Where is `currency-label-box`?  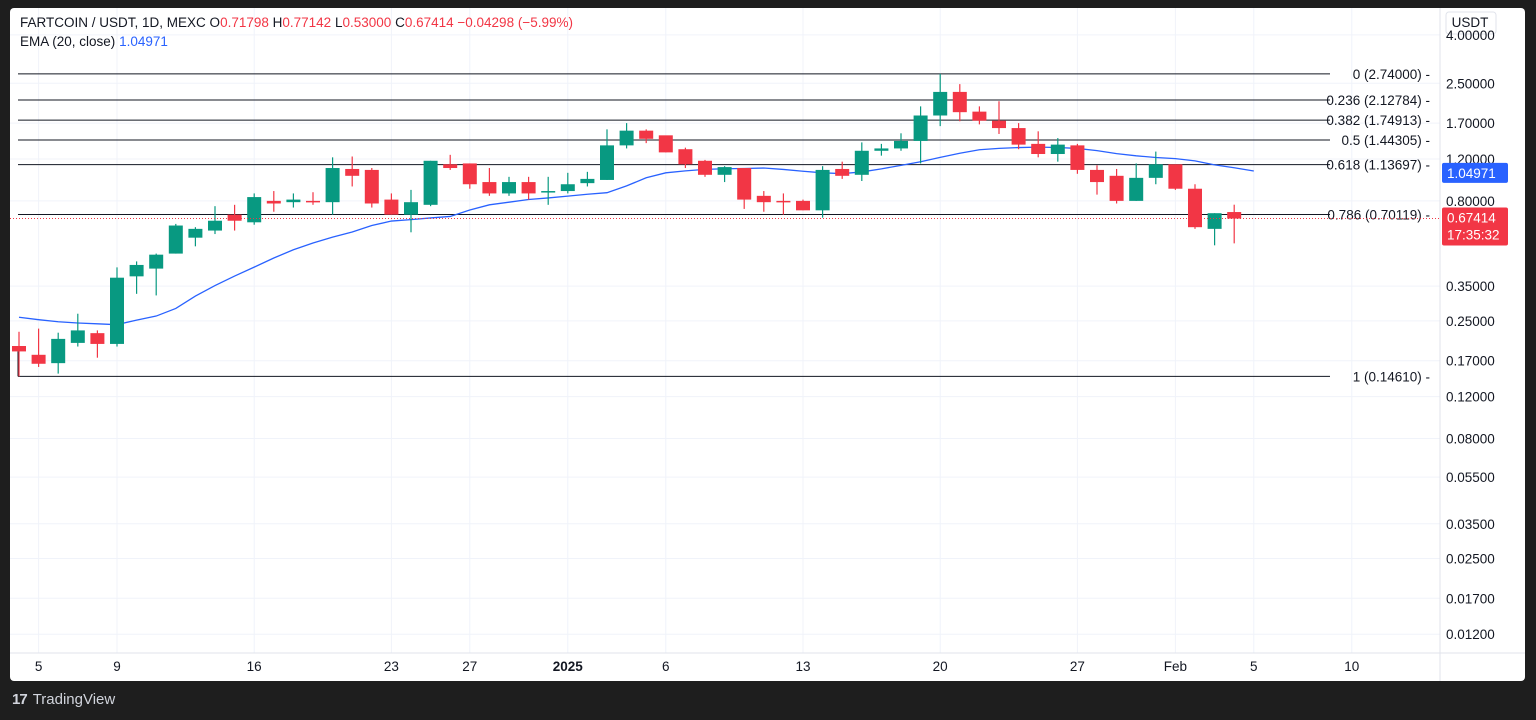
currency-label-box is located at coordinates (1471, 23).